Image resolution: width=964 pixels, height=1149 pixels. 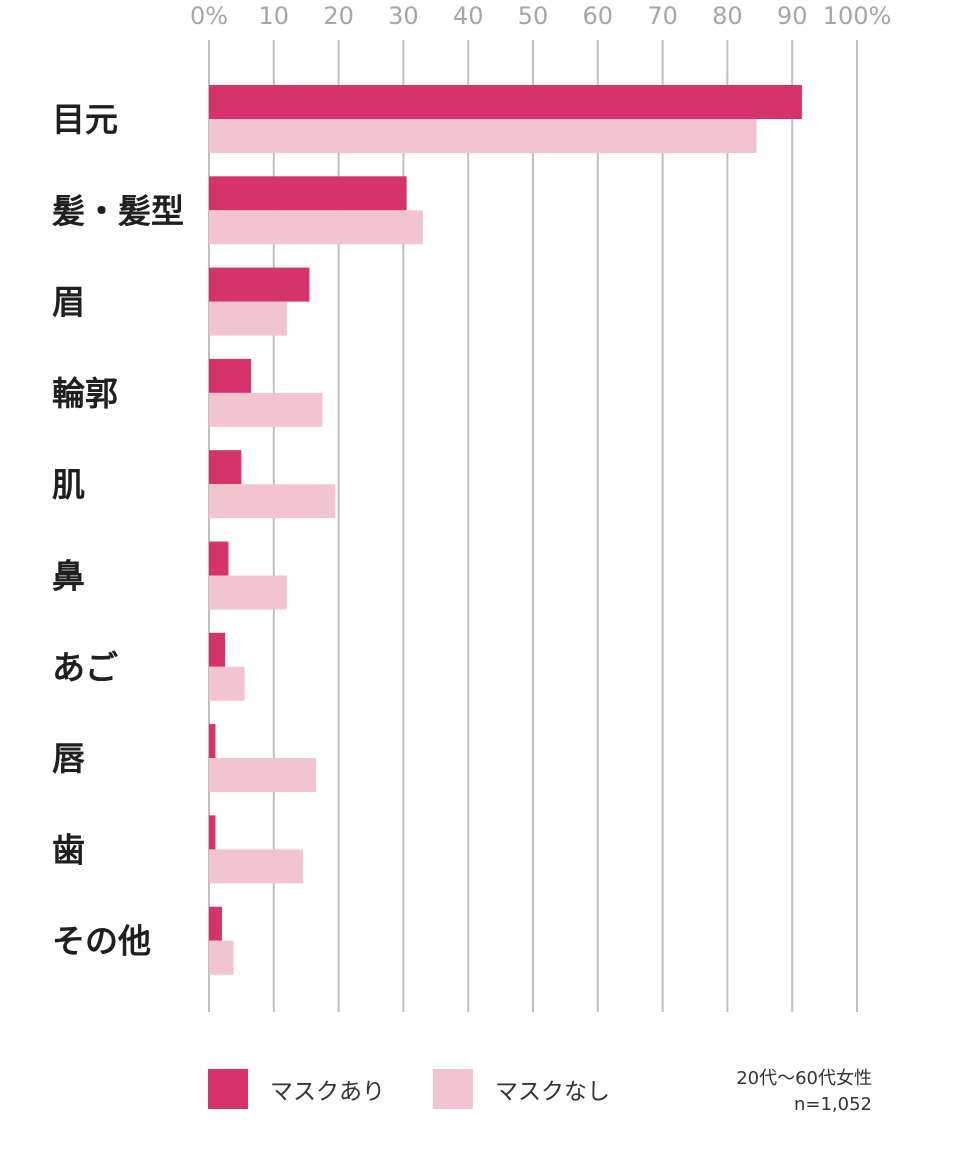 What do you see at coordinates (85, 393) in the screenshot?
I see `category-label: 輪郭` at bounding box center [85, 393].